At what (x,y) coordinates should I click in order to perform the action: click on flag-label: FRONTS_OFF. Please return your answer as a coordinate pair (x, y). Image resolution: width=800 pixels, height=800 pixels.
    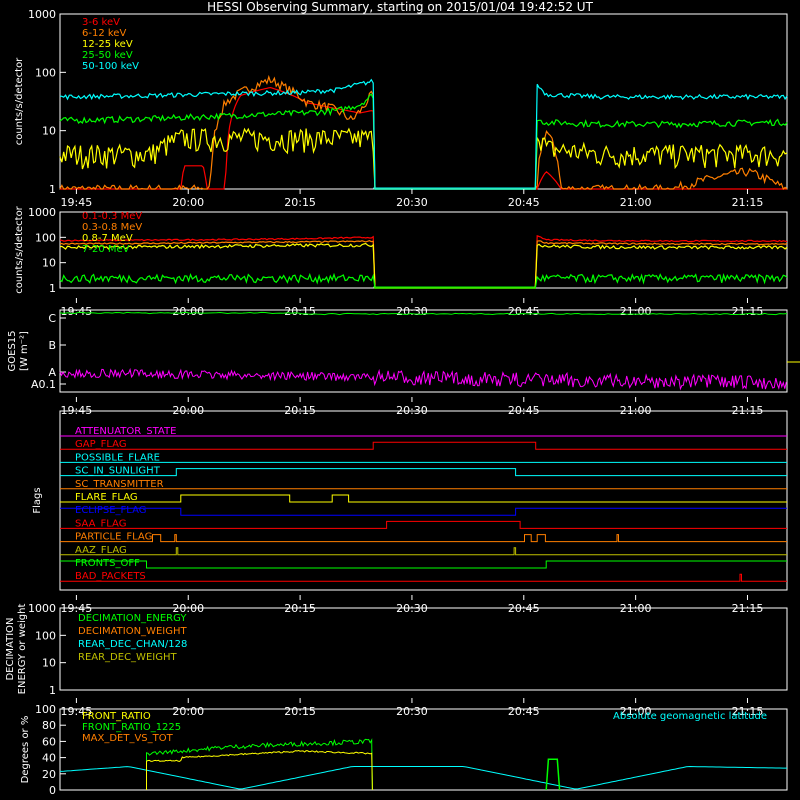
    Looking at the image, I should click on (107, 563).